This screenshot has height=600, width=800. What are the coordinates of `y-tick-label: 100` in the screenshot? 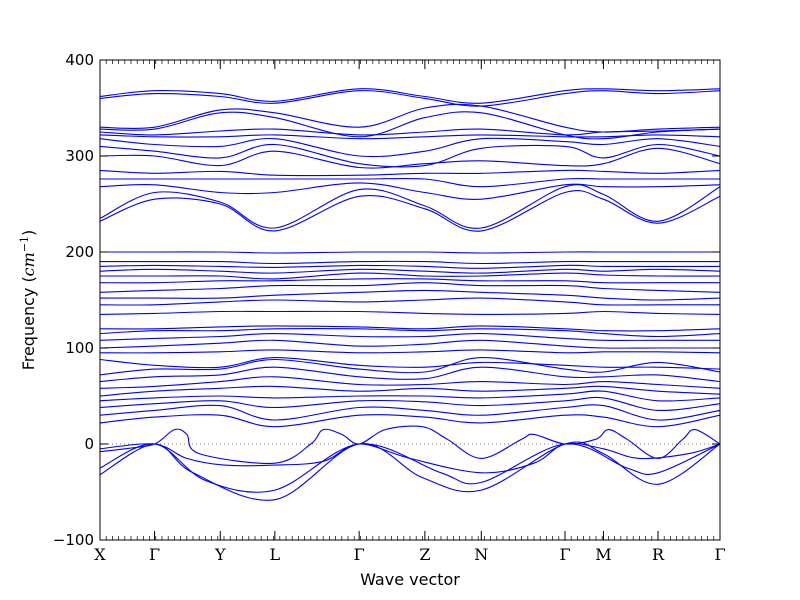 It's located at (79, 348).